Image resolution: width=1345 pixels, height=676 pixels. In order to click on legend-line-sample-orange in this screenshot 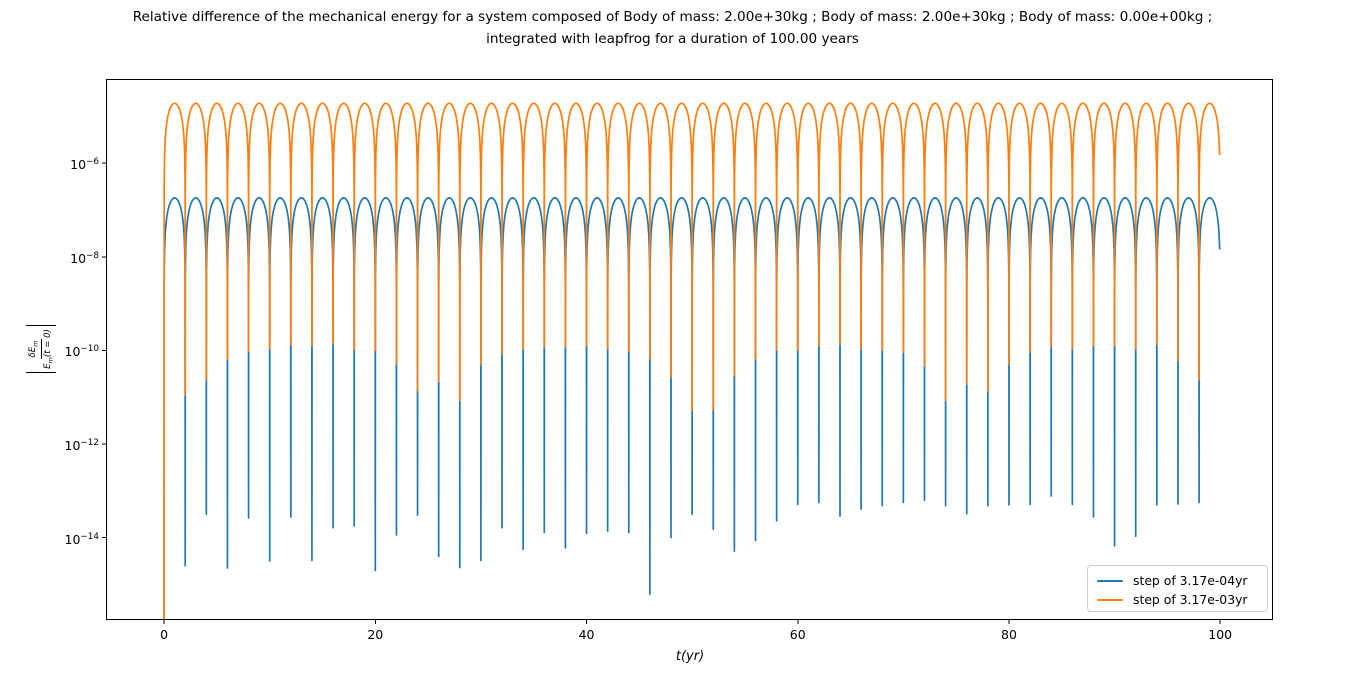, I will do `click(1110, 599)`.